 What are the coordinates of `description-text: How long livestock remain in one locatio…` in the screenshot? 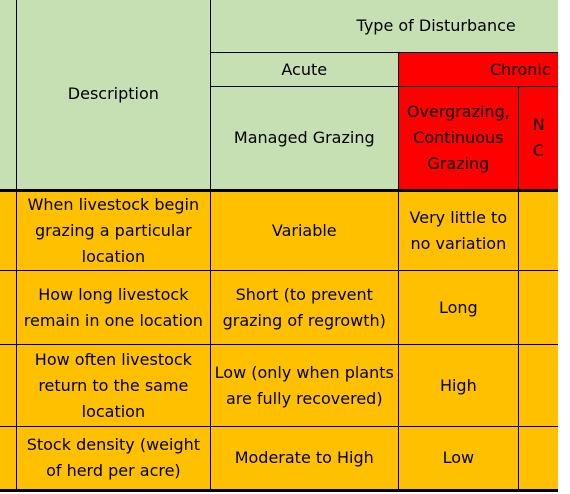 It's located at (113, 307).